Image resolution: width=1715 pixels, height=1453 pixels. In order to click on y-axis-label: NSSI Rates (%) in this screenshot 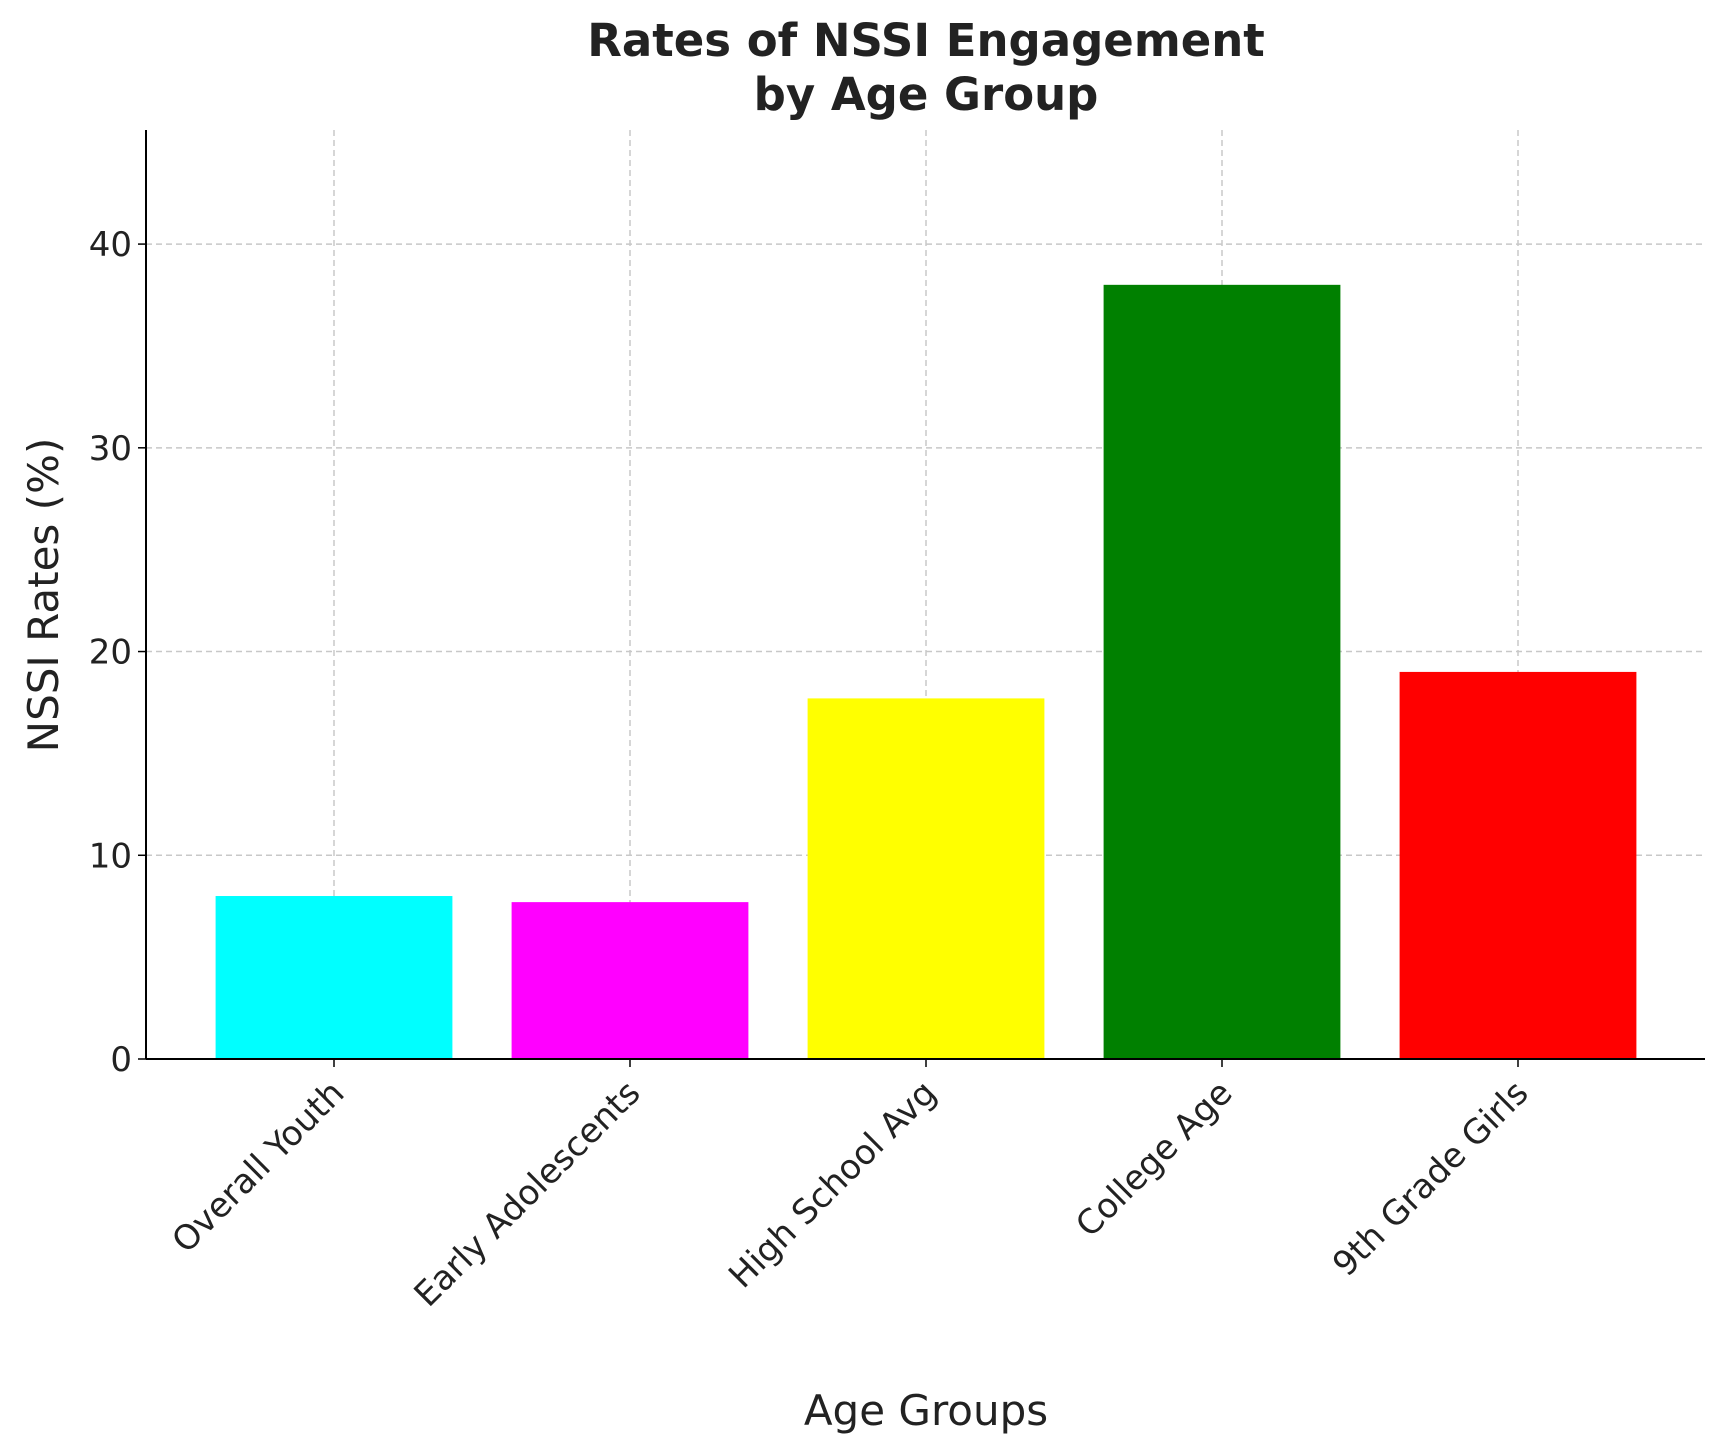, I will do `click(43, 595)`.